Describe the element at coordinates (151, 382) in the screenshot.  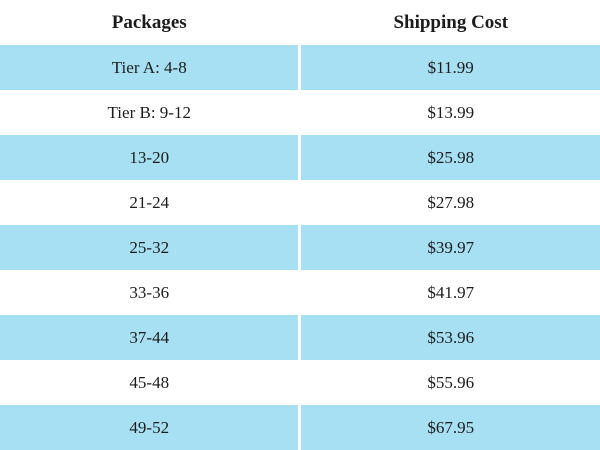
I see `package-cell: 45-48` at that location.